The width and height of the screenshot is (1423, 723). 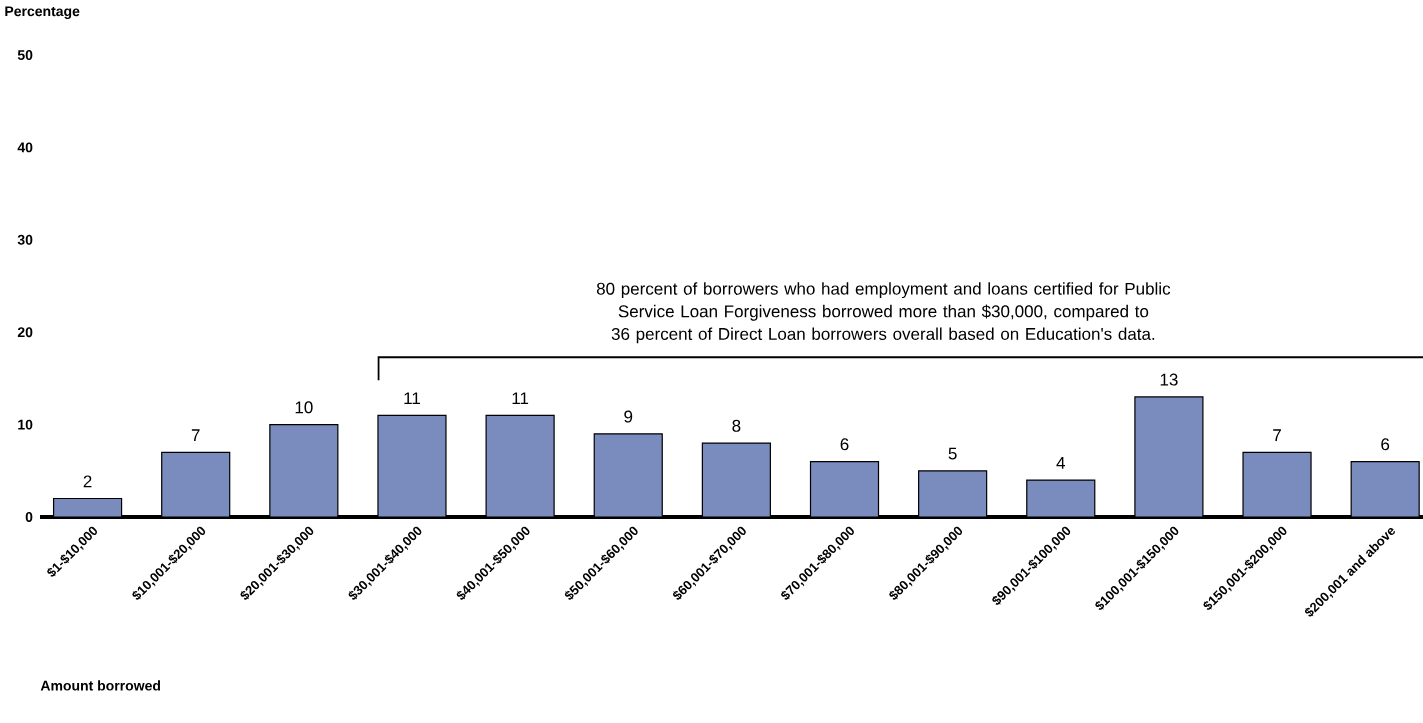 I want to click on y-axis-title: Percentage, so click(x=42, y=12).